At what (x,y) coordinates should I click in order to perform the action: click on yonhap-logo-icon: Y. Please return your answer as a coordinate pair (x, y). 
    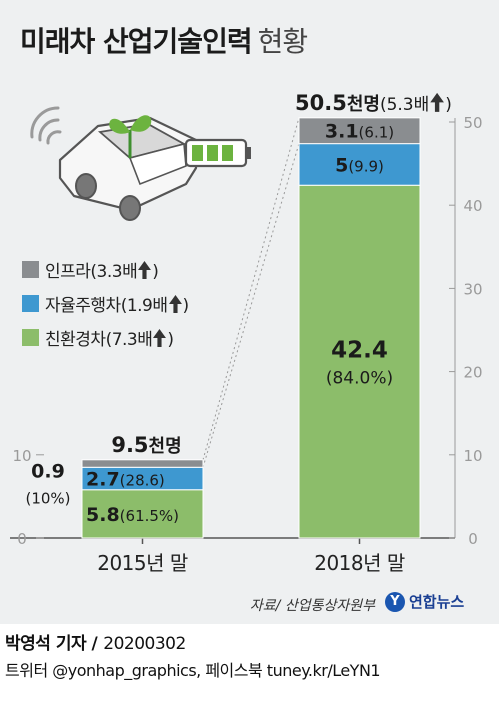
    Looking at the image, I should click on (395, 601).